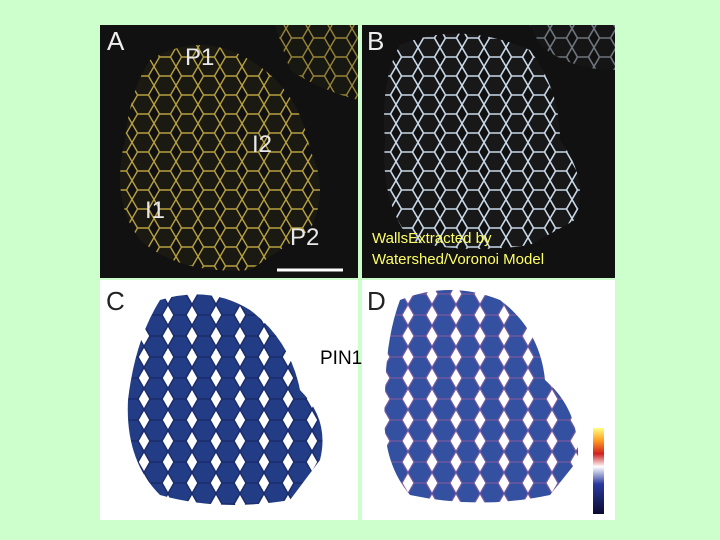 The height and width of the screenshot is (540, 720). Describe the element at coordinates (375, 41) in the screenshot. I see `panel-label: B` at that location.